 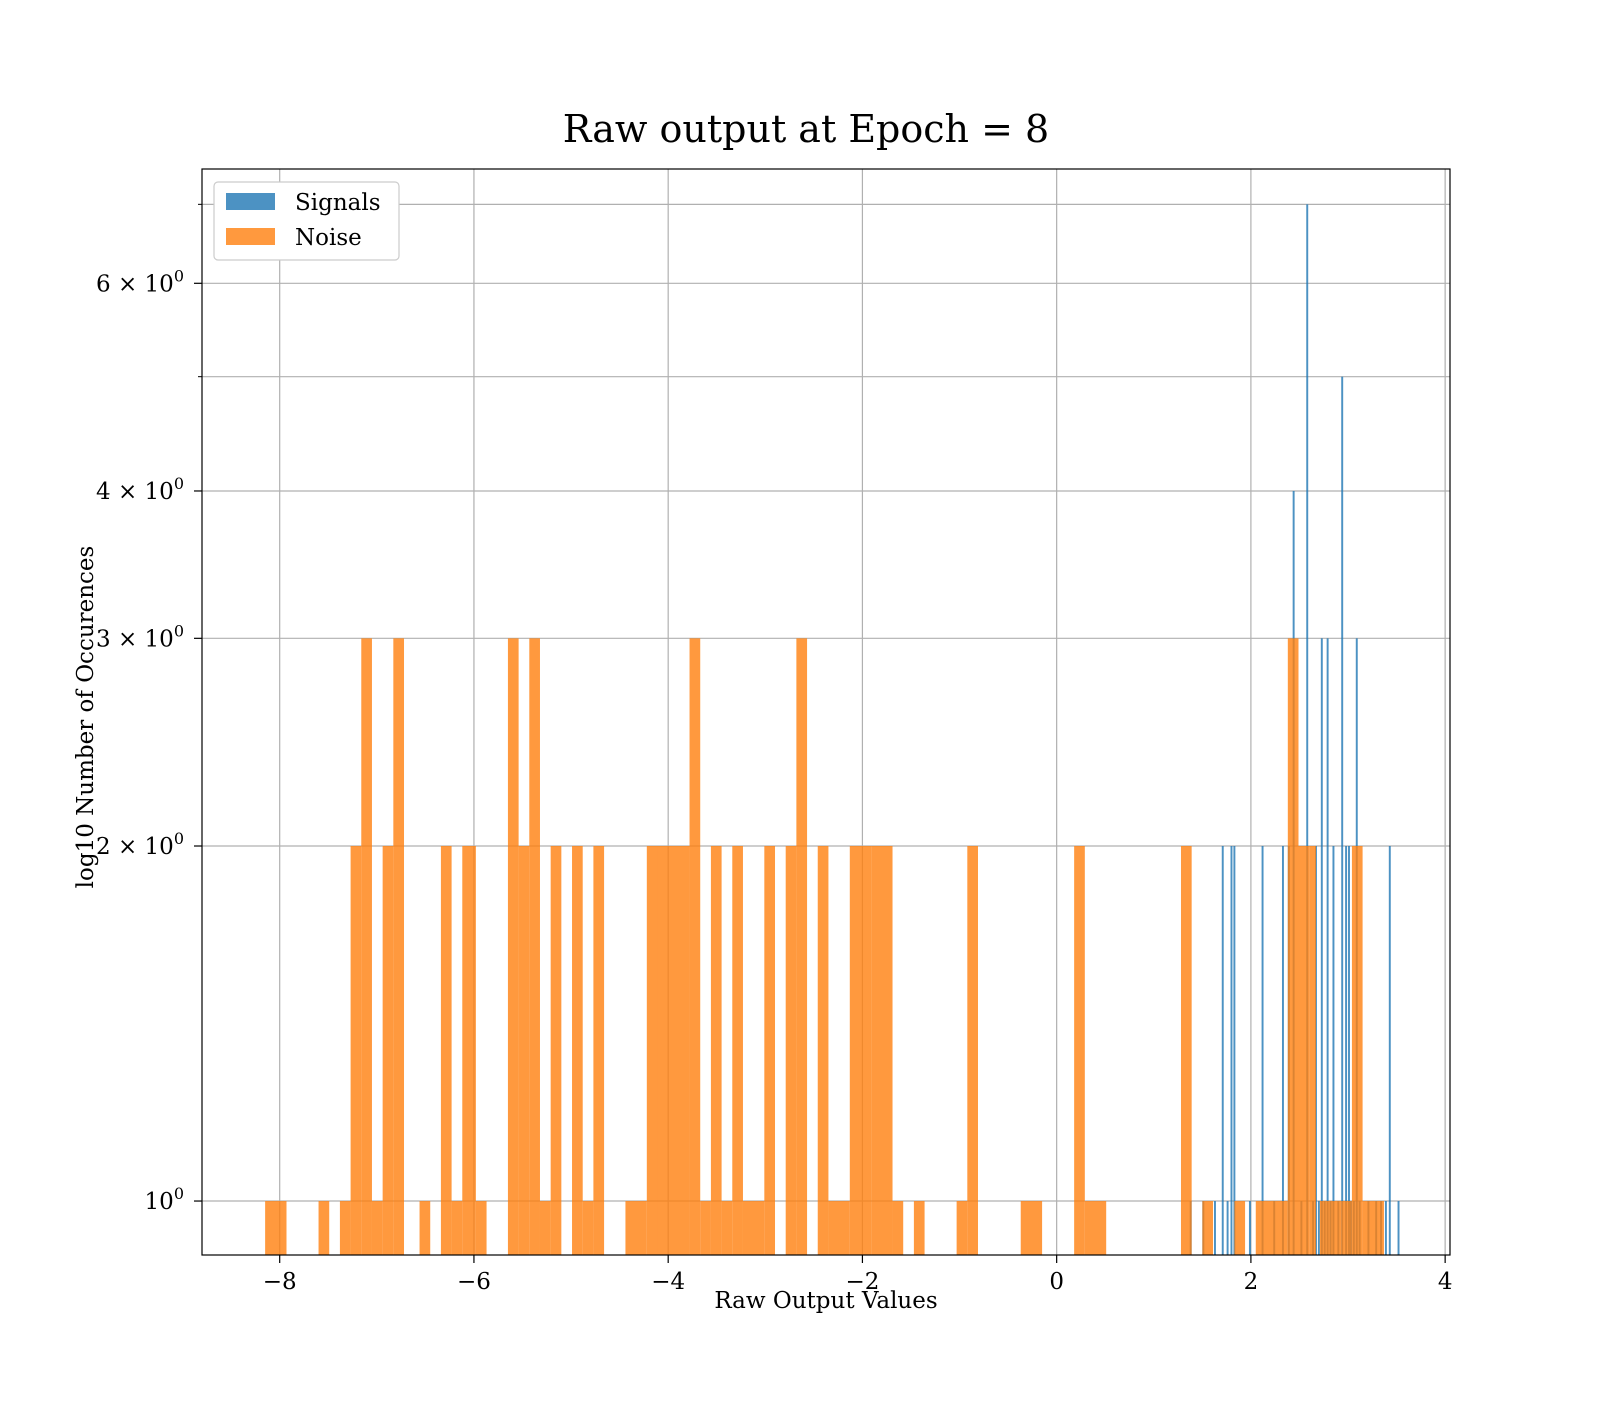 I want to click on y-tick-label: 2 × 100, so click(x=140, y=844).